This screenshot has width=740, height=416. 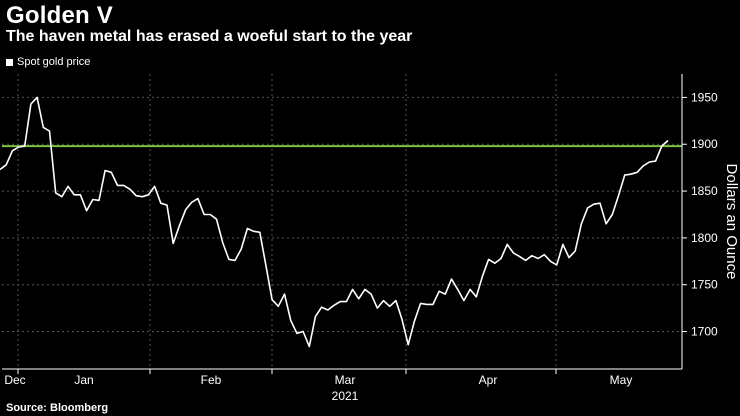 I want to click on legend: Spot gold price, so click(x=48, y=62).